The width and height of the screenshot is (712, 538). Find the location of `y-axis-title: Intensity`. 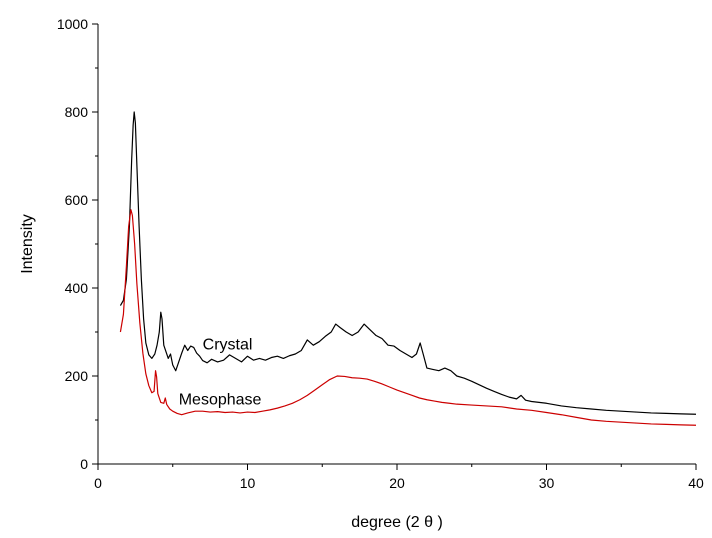

y-axis-title: Intensity is located at coordinates (27, 244).